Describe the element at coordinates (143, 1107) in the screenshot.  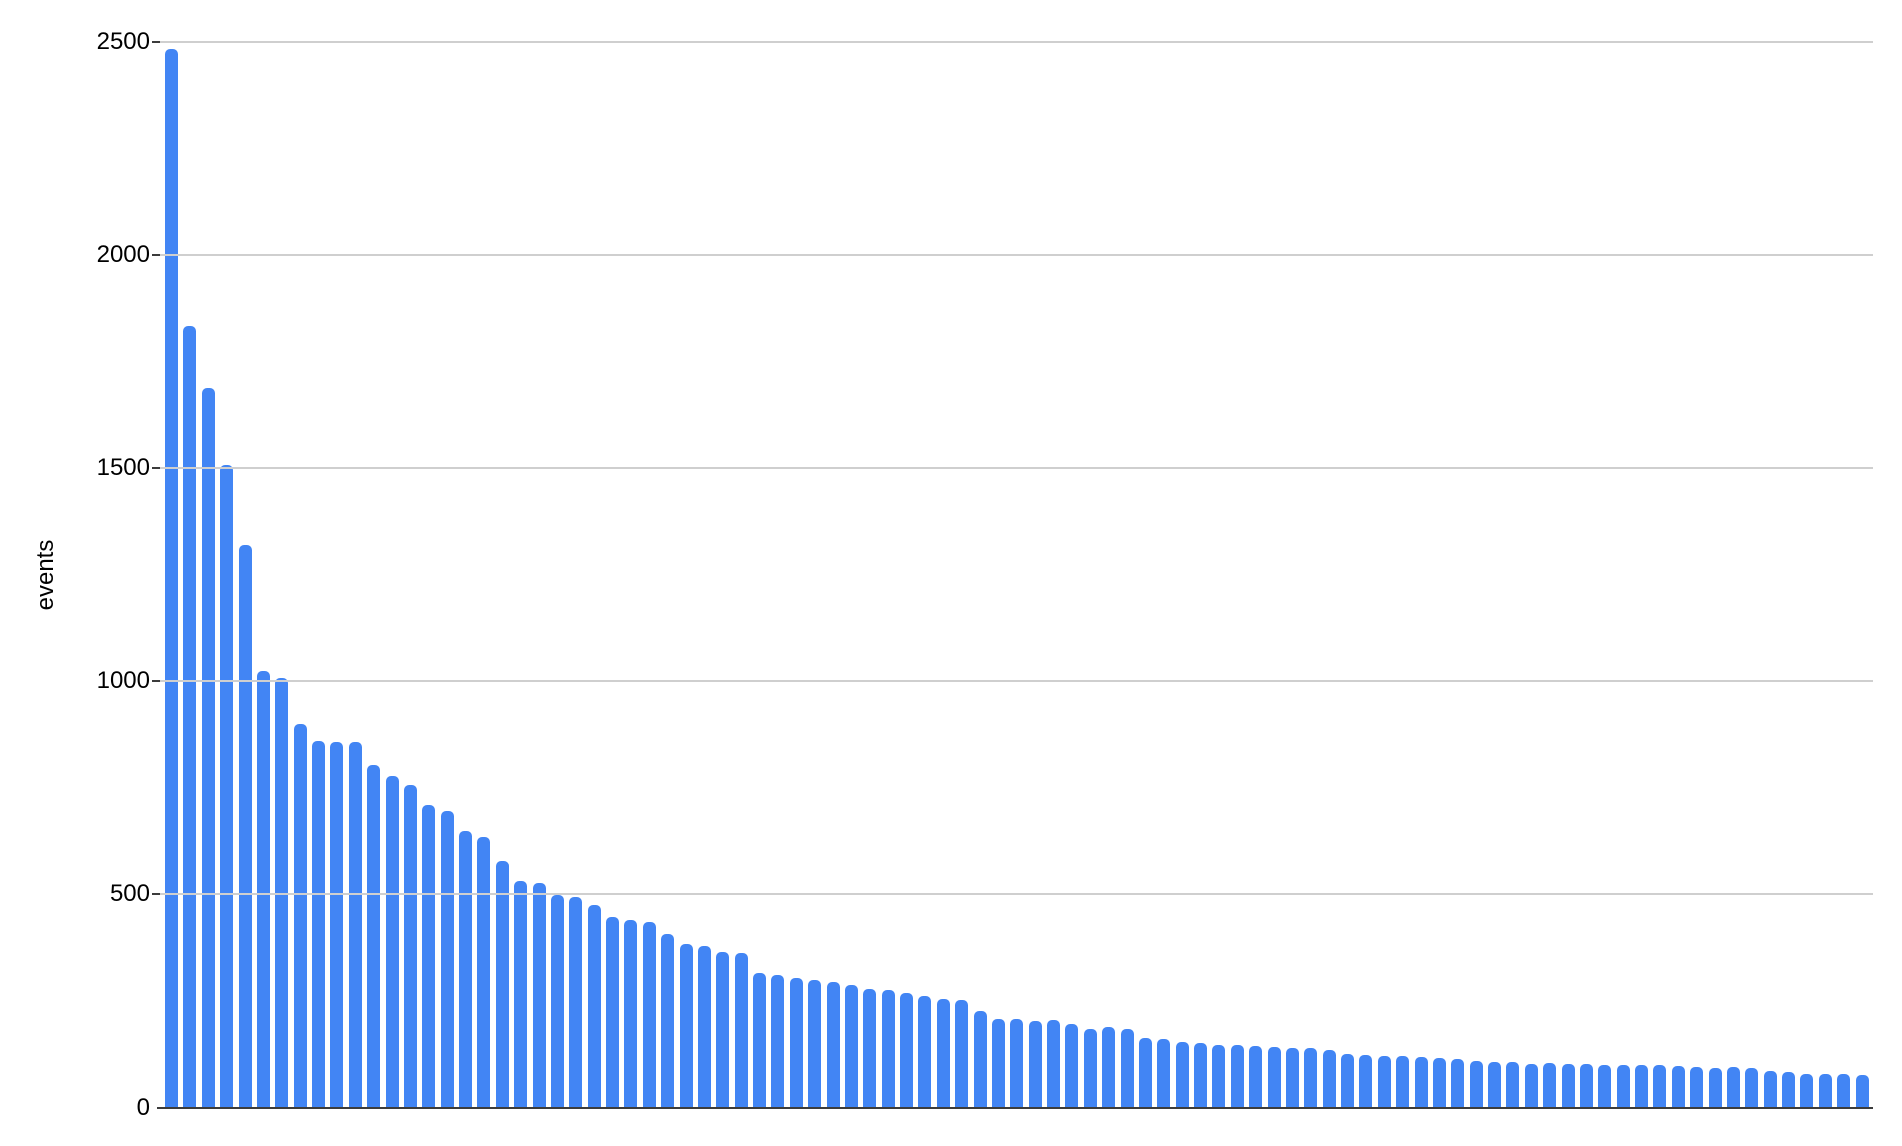
I see `y-tick-label: 0` at that location.